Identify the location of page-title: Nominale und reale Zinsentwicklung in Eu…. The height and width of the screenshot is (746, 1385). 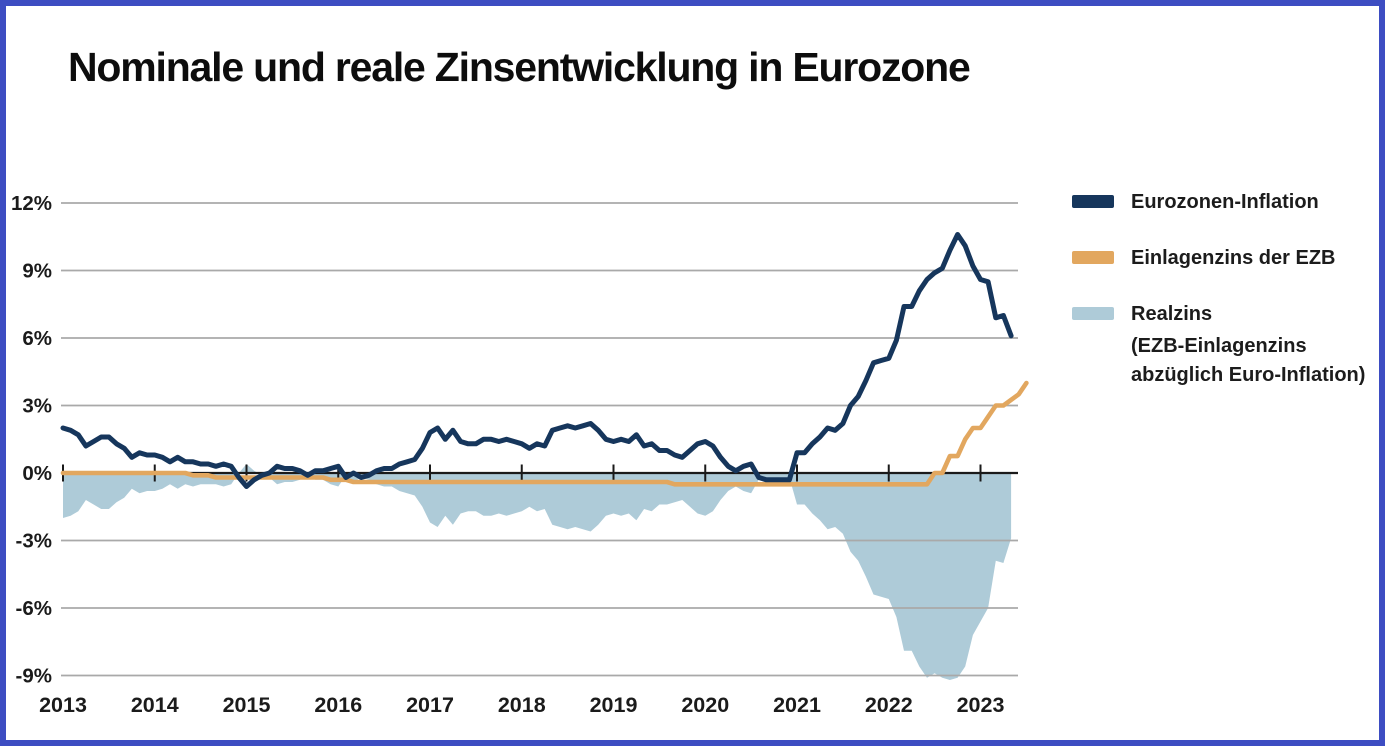
(519, 67).